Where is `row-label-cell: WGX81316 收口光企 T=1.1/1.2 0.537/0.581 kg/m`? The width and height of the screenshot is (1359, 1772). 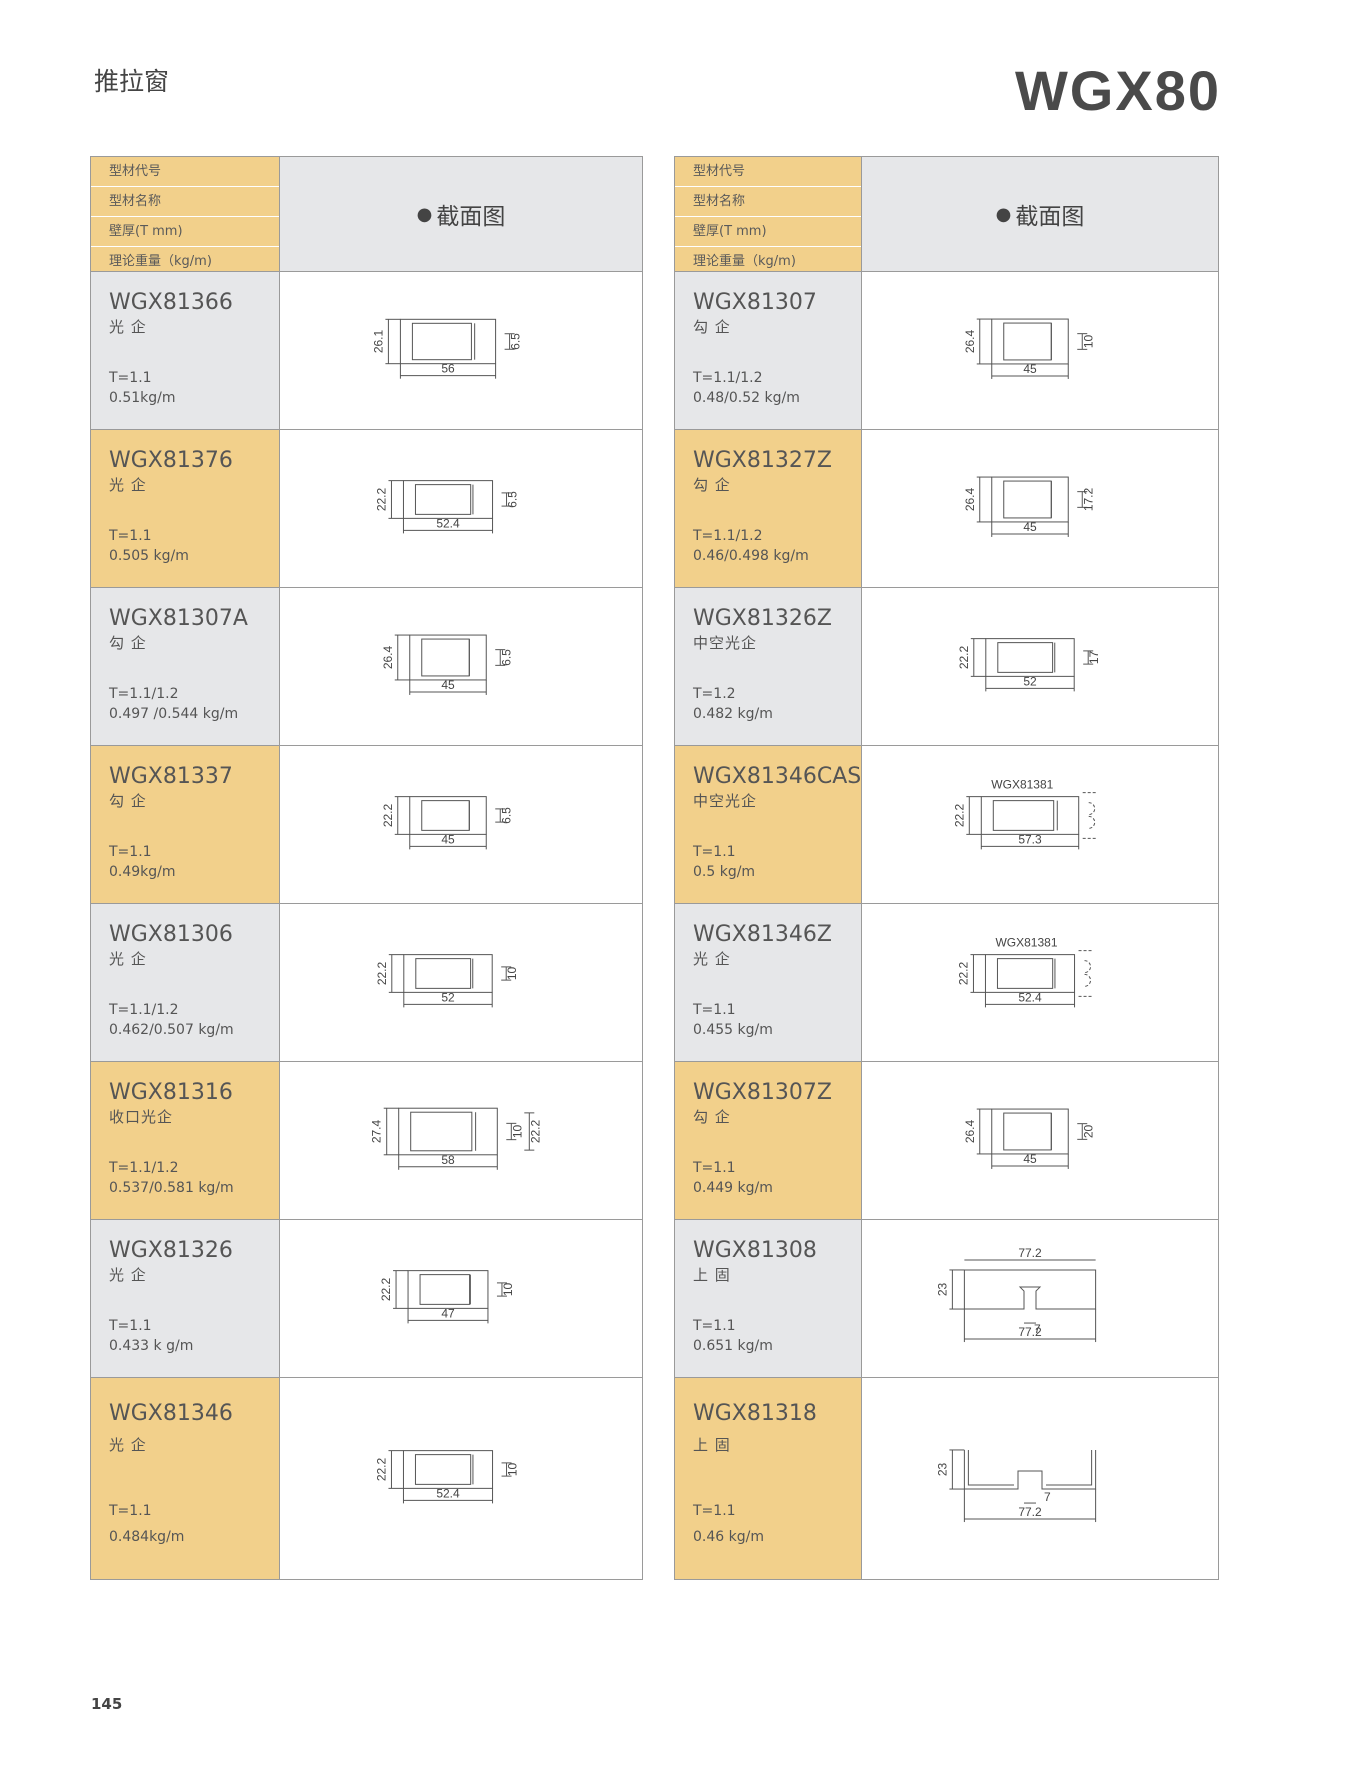
row-label-cell: WGX81316 收口光企 T=1.1/1.2 0.537/0.581 kg/m is located at coordinates (185, 1140).